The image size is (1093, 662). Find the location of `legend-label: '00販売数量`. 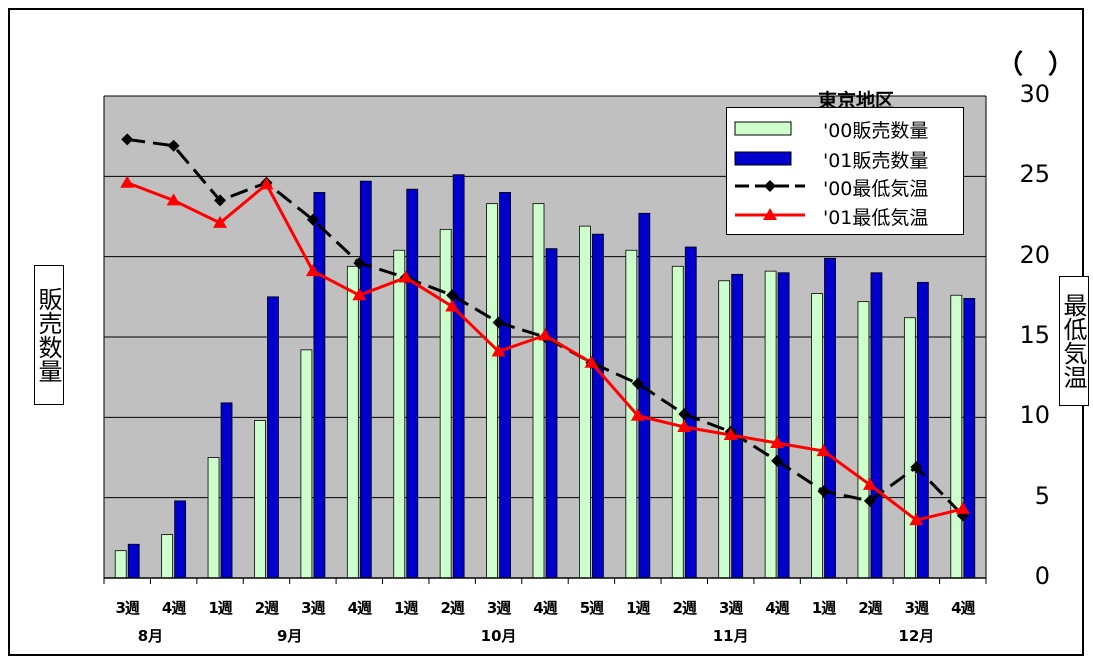

legend-label: '00販売数量 is located at coordinates (876, 131).